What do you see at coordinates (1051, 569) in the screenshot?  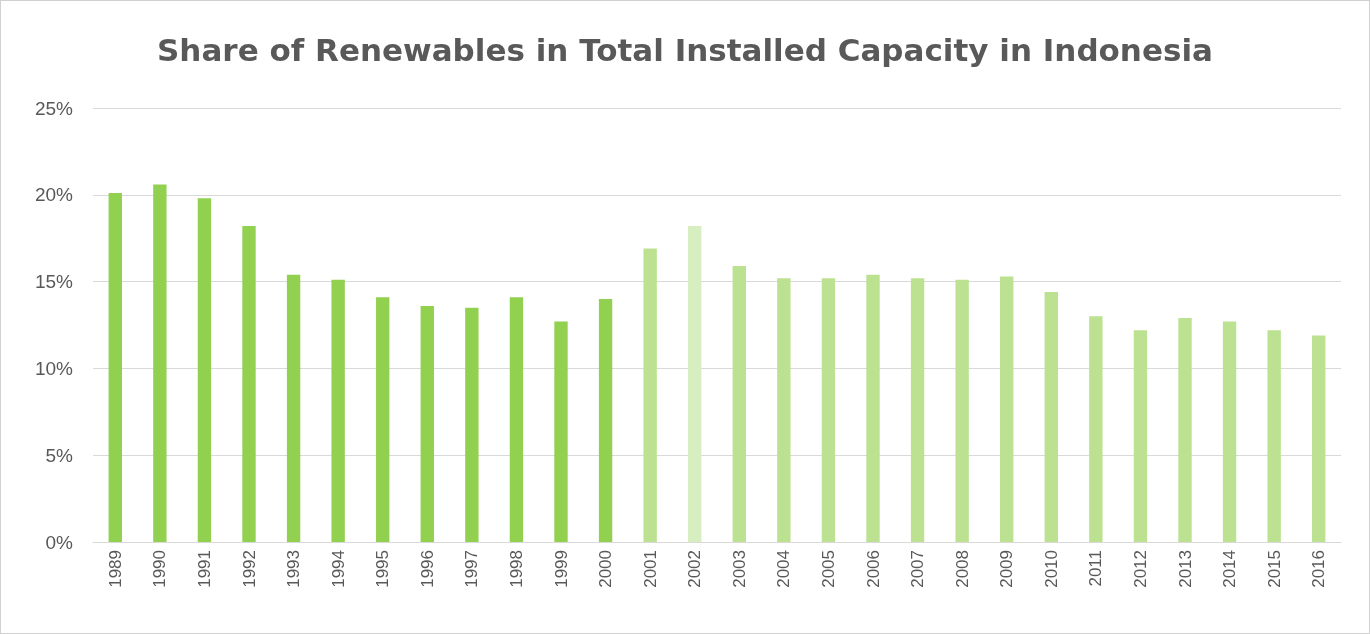 I see `x-tick-label: 2010` at bounding box center [1051, 569].